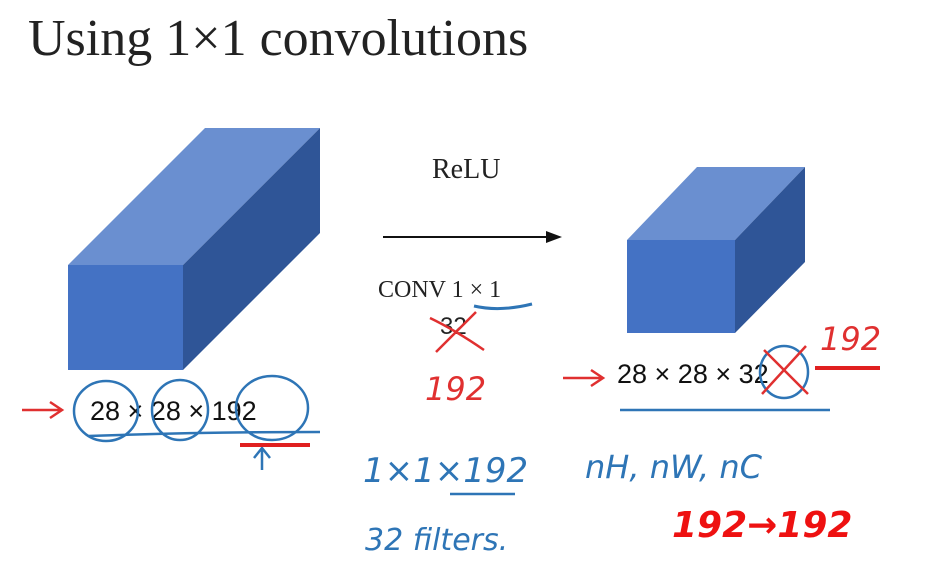 The width and height of the screenshot is (935, 588). I want to click on handwritten-note: 1×1×192, so click(445, 471).